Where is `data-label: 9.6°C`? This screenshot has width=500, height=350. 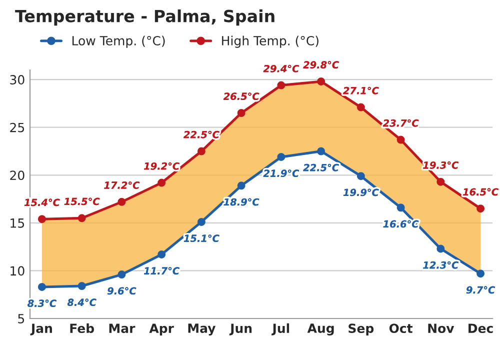 data-label: 9.6°C is located at coordinates (121, 291).